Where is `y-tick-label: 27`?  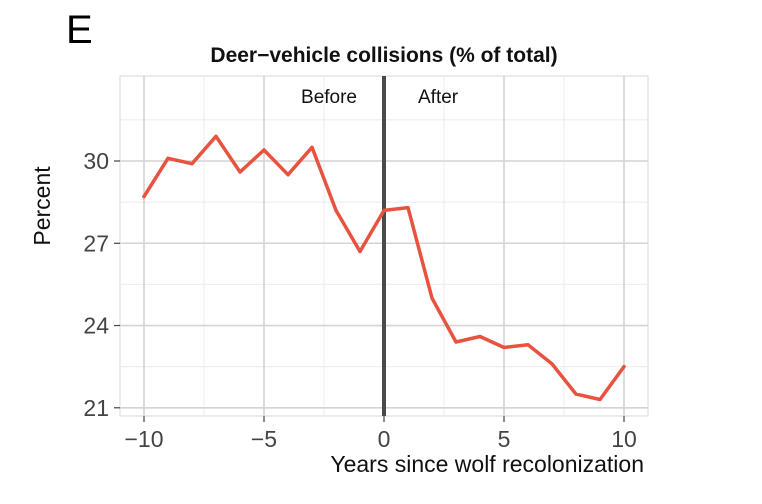 y-tick-label: 27 is located at coordinates (96, 243).